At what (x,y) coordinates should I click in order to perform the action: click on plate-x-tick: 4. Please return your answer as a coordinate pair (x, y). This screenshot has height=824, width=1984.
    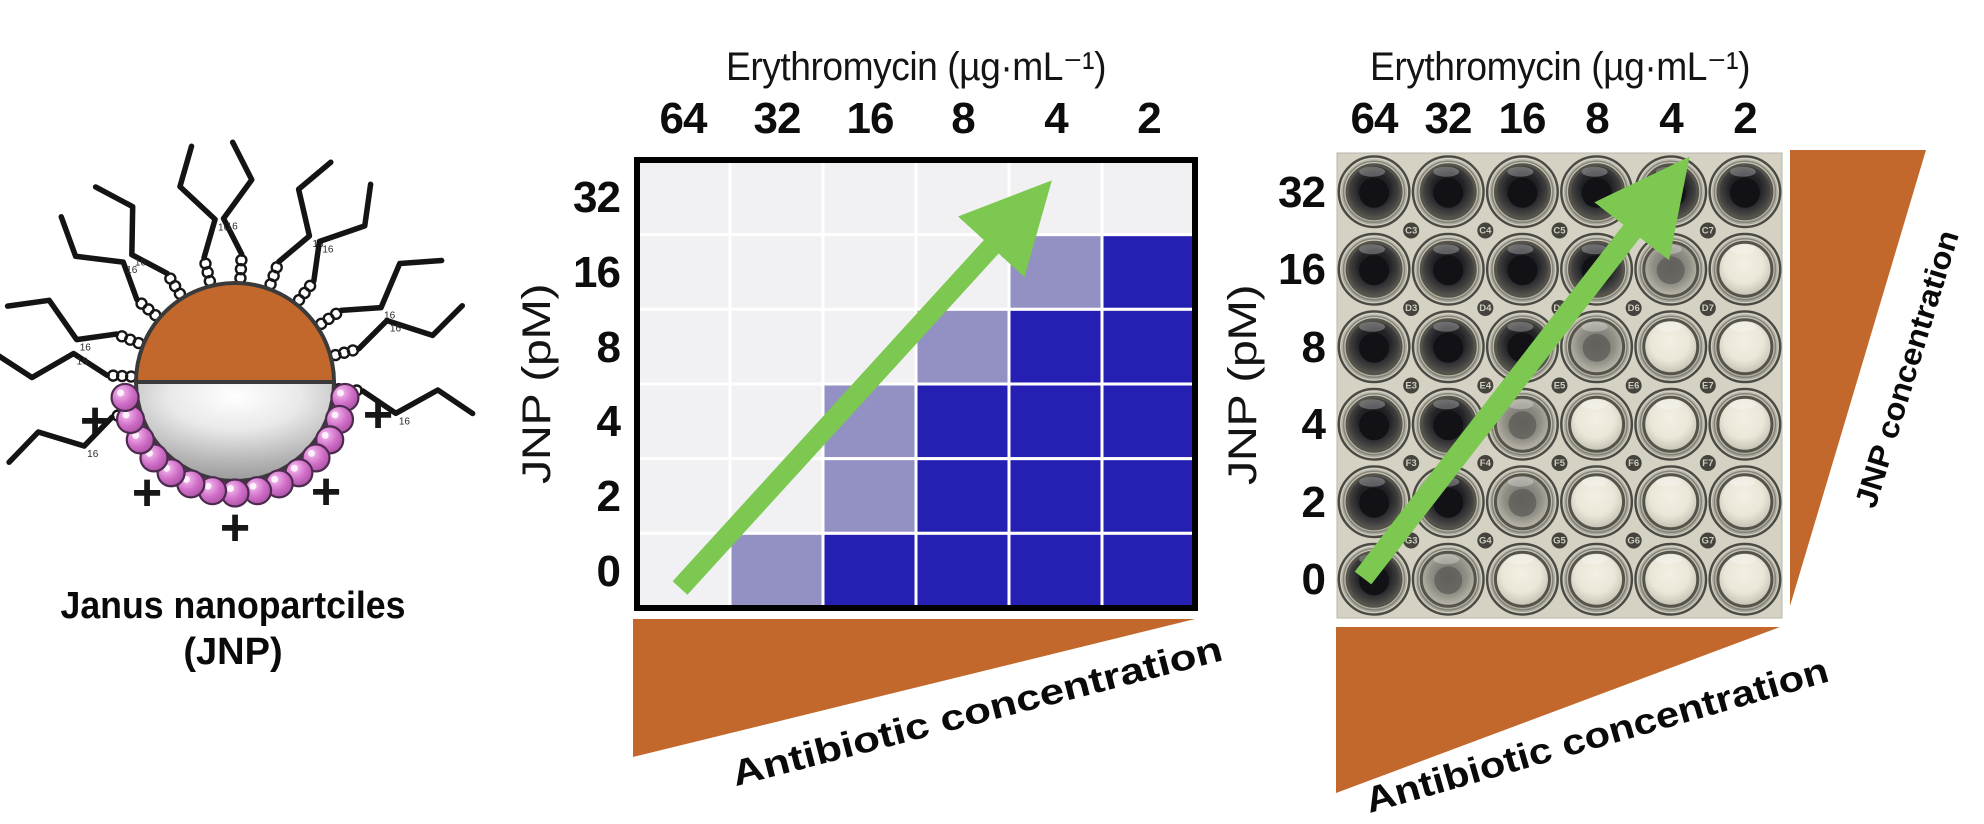
    Looking at the image, I should click on (1671, 118).